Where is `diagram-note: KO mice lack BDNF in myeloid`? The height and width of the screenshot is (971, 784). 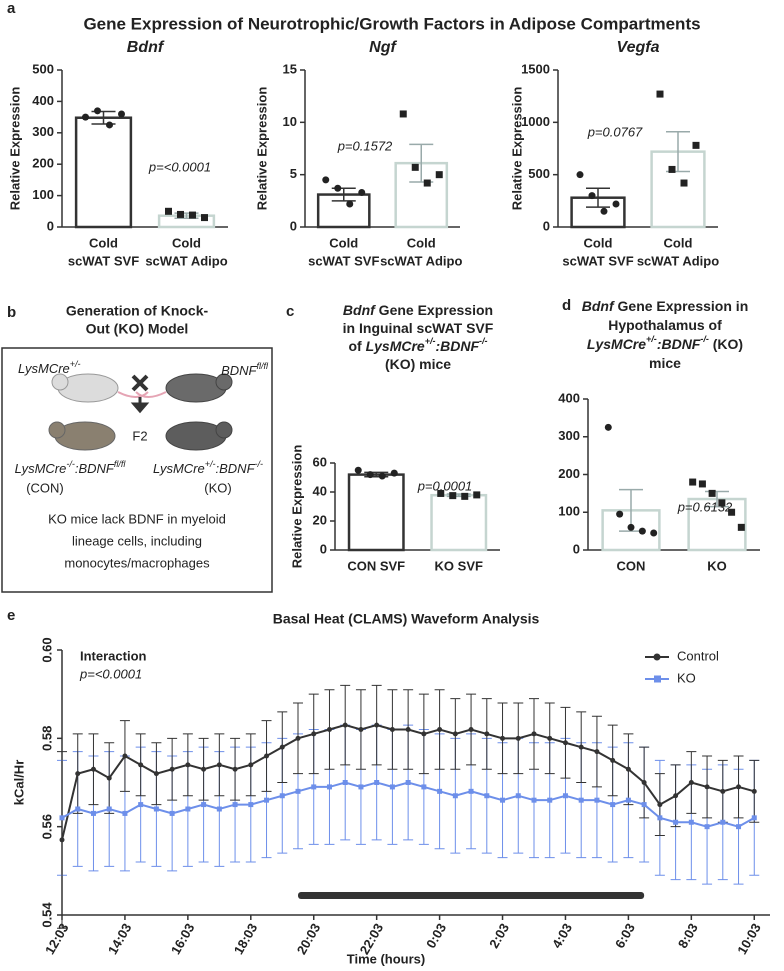
diagram-note: KO mice lack BDNF in myeloid is located at coordinates (137, 518).